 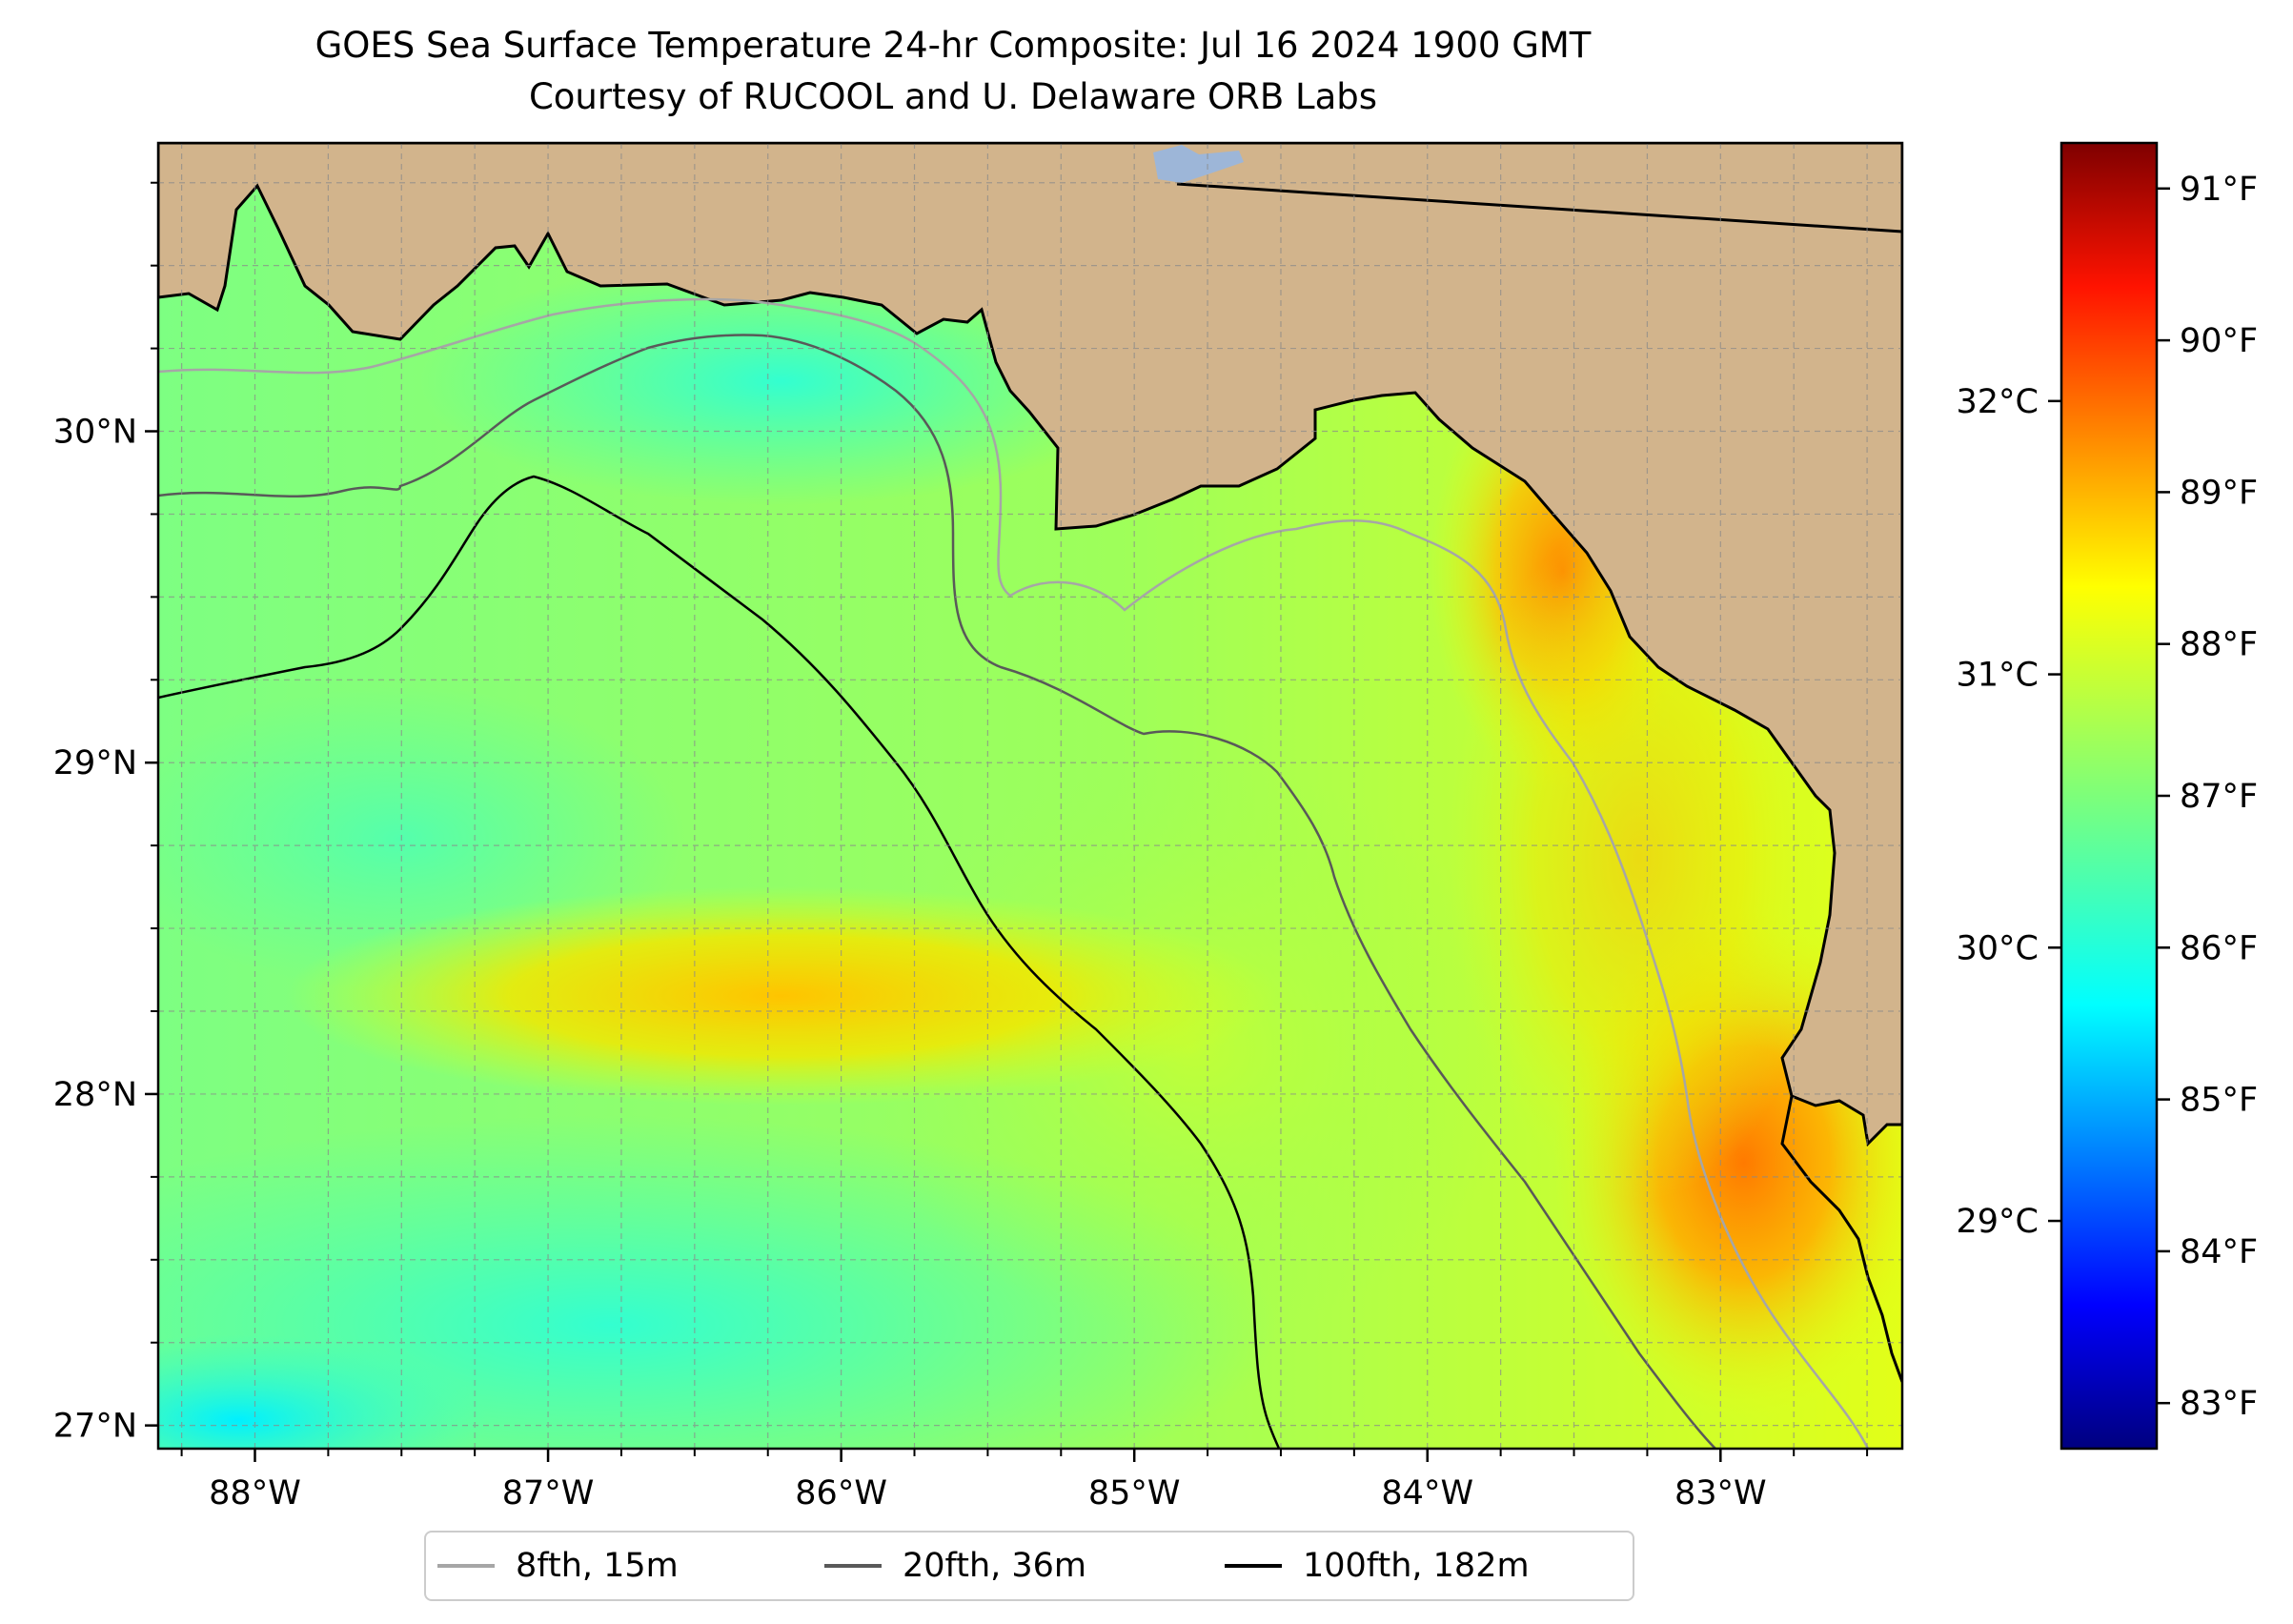 What do you see at coordinates (1539, 207) in the screenshot?
I see `state-border` at bounding box center [1539, 207].